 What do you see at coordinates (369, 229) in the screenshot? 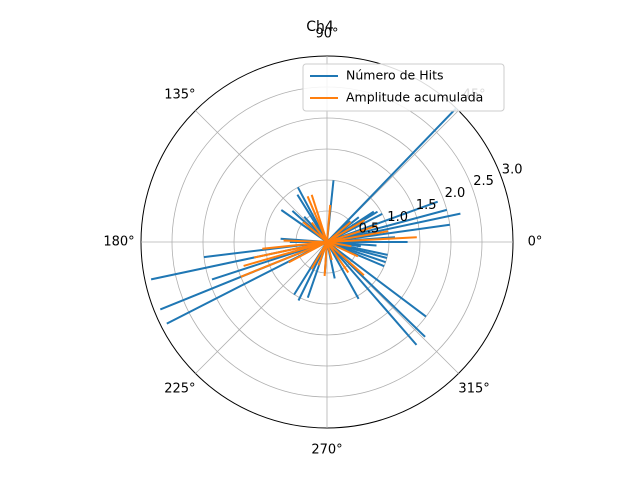
I see `radial-tick-label: 0.5` at bounding box center [369, 229].